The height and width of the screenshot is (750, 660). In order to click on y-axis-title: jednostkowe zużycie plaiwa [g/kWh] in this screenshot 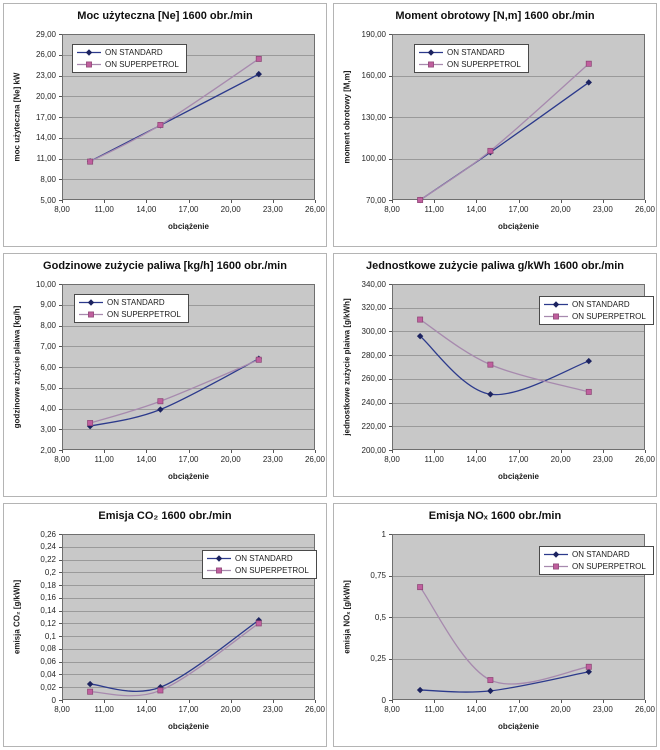, I will do `click(347, 367)`.